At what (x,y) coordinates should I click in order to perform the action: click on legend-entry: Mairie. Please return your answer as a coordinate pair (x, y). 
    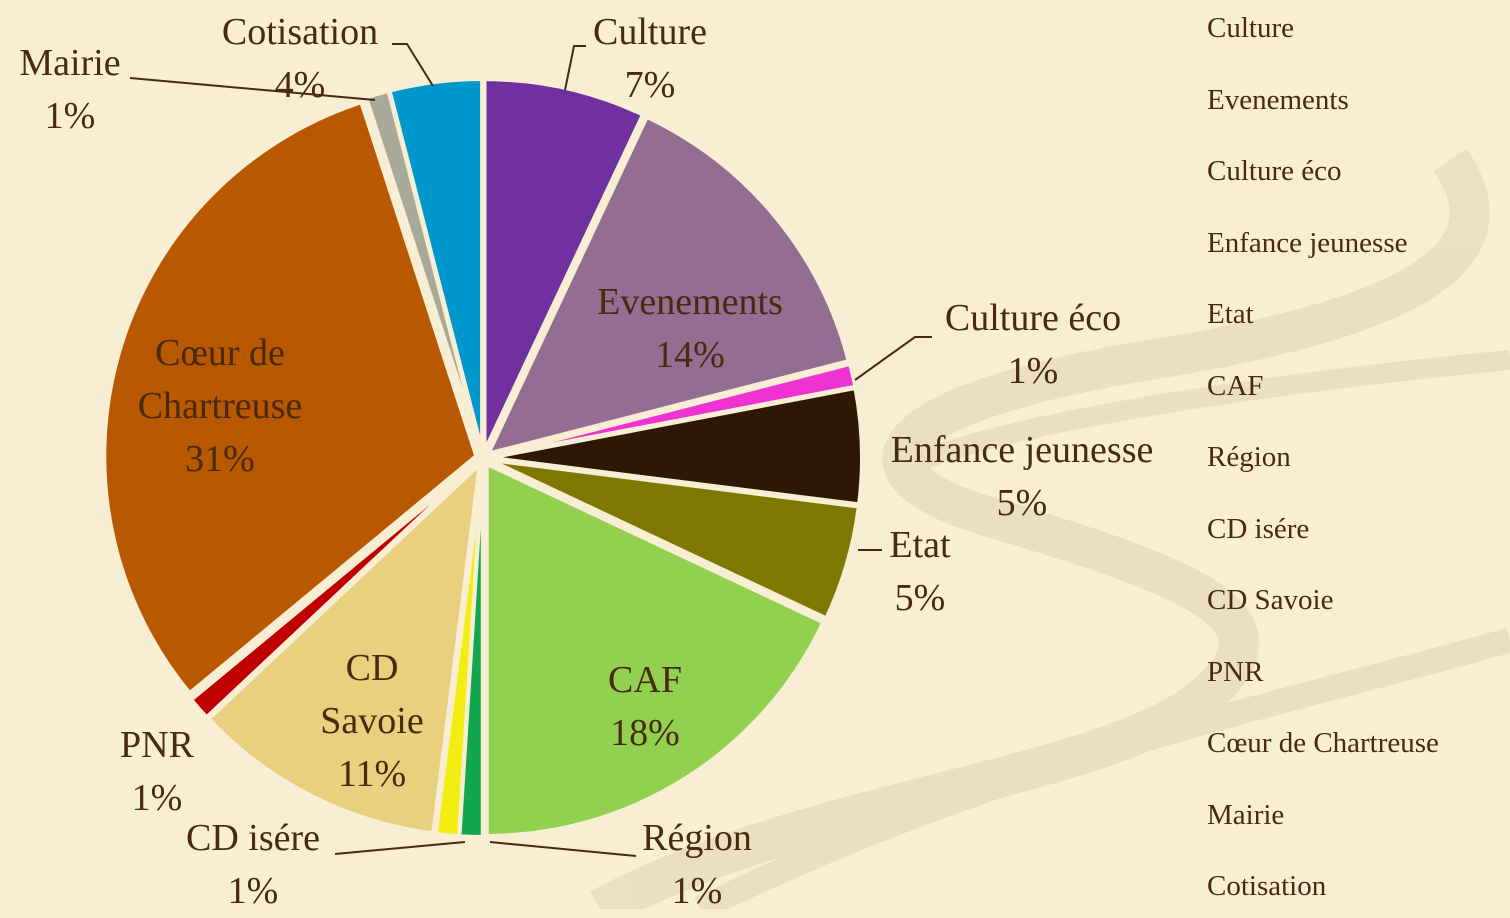
    Looking at the image, I should click on (1245, 815).